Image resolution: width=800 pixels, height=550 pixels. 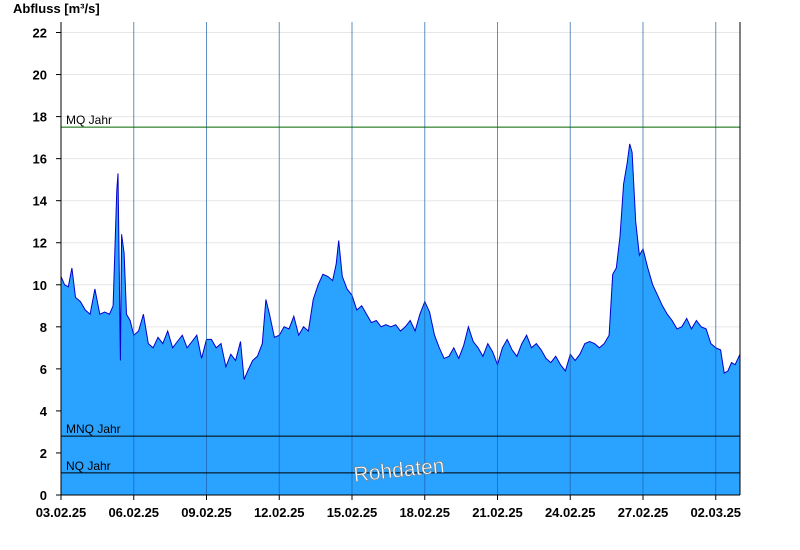 I want to click on x-tick-label: 21.02.25, so click(x=497, y=512).